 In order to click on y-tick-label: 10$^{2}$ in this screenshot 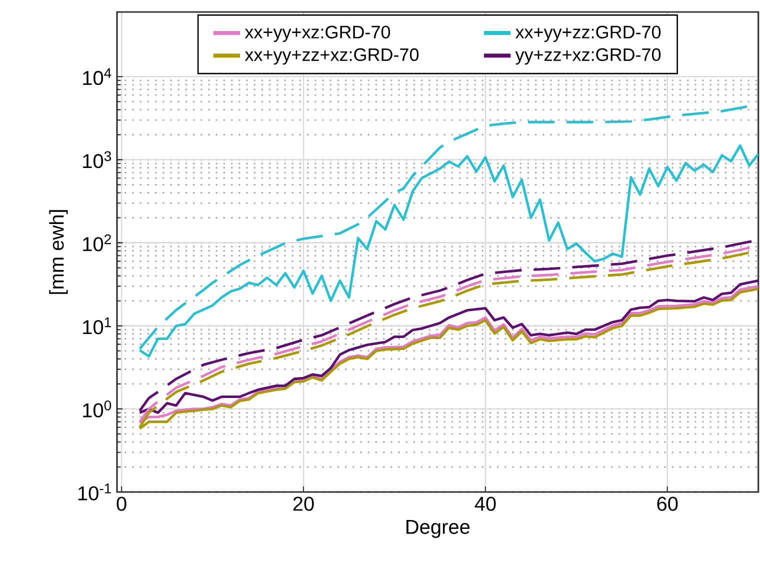, I will do `click(97, 243)`.